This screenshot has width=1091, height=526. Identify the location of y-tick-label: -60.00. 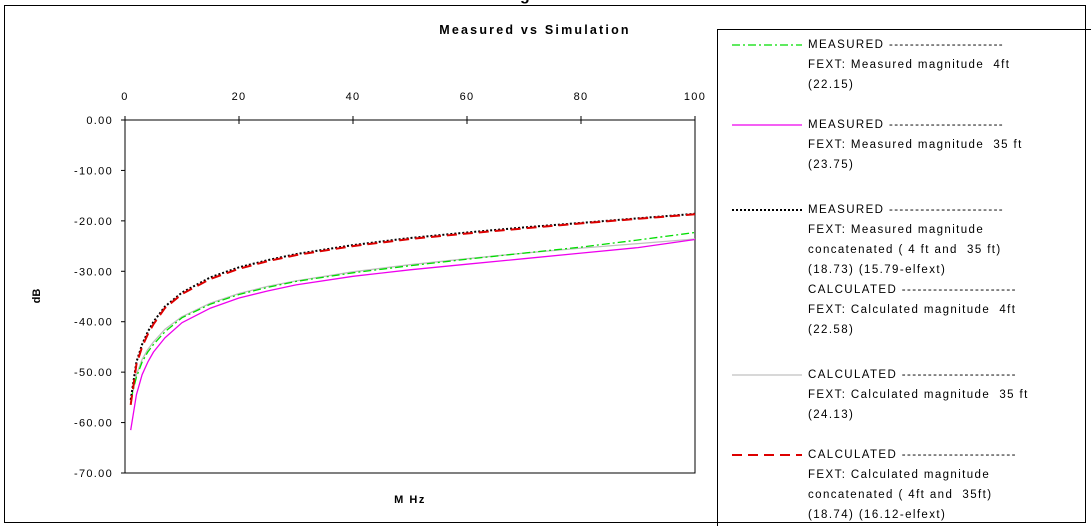
(93, 424).